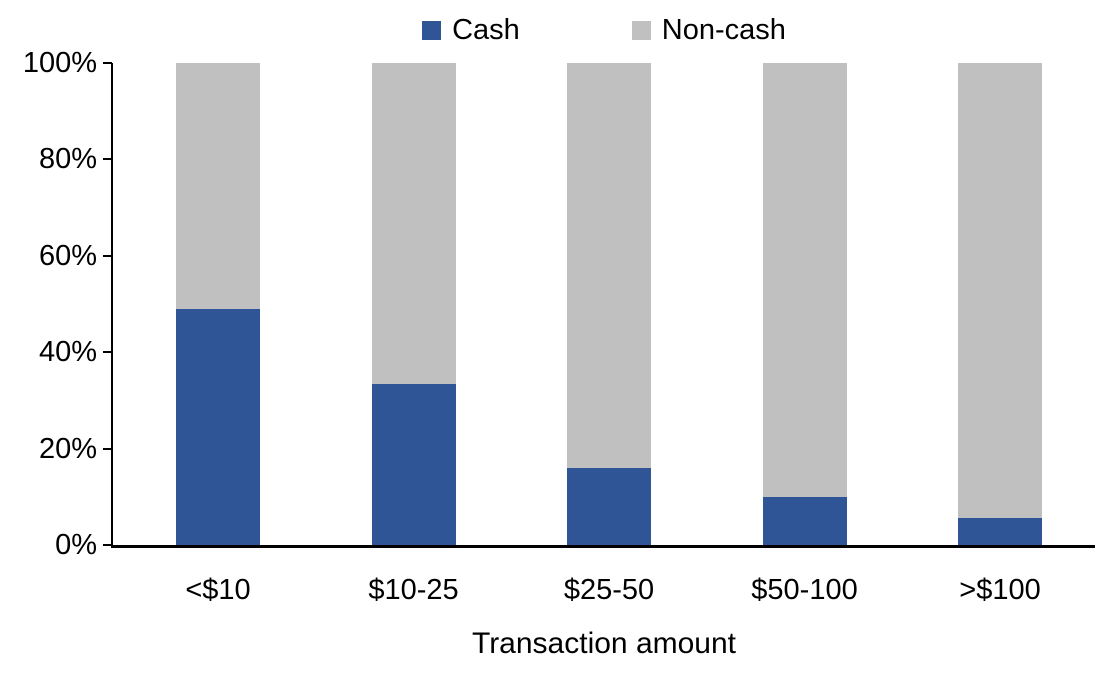  Describe the element at coordinates (604, 30) in the screenshot. I see `chart-legend: Cash Non-cash` at that location.